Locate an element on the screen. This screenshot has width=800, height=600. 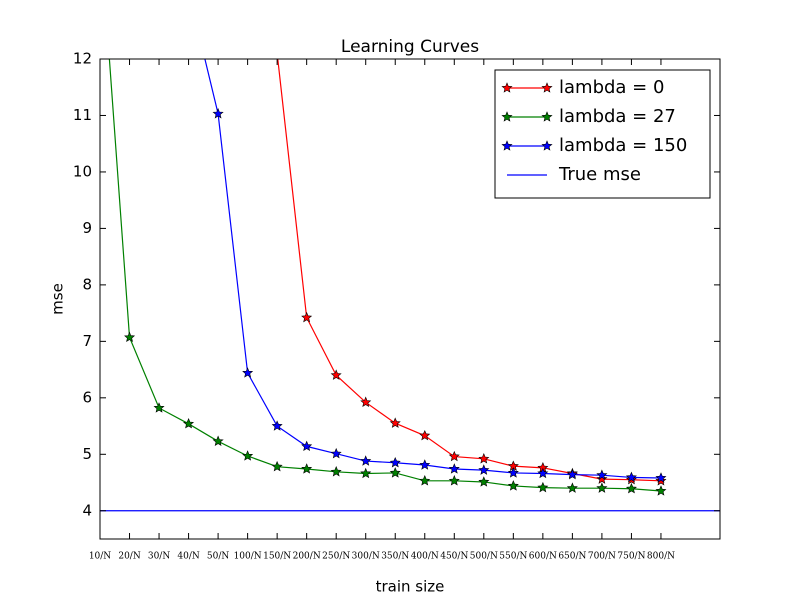
x-tick-label: 800/N is located at coordinates (661, 557).